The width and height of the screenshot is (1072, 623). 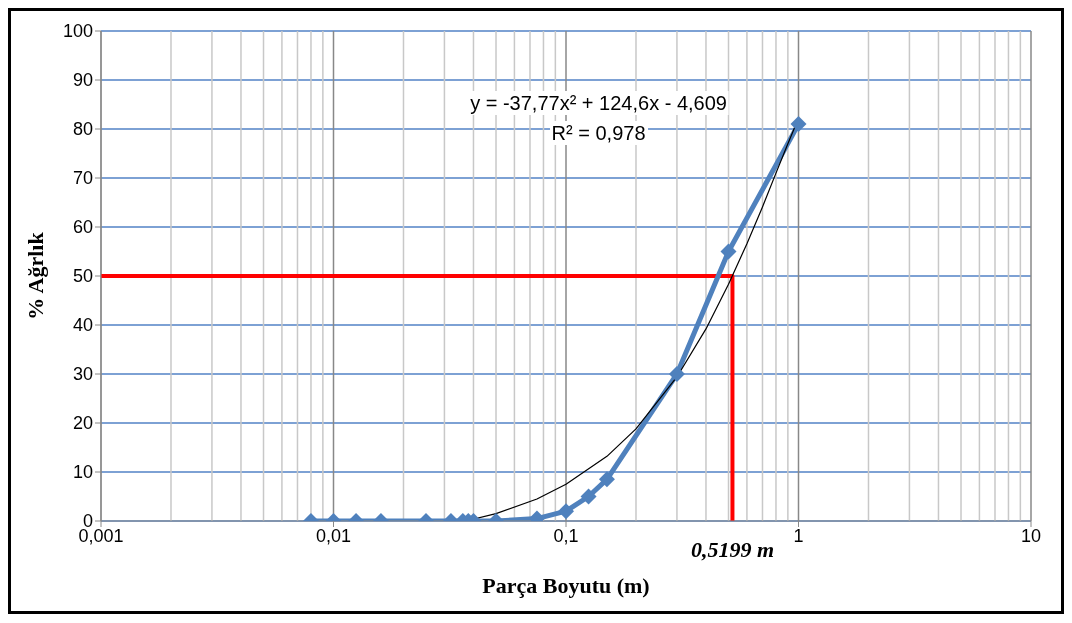 I want to click on x-tick-label: 10, so click(x=1031, y=535).